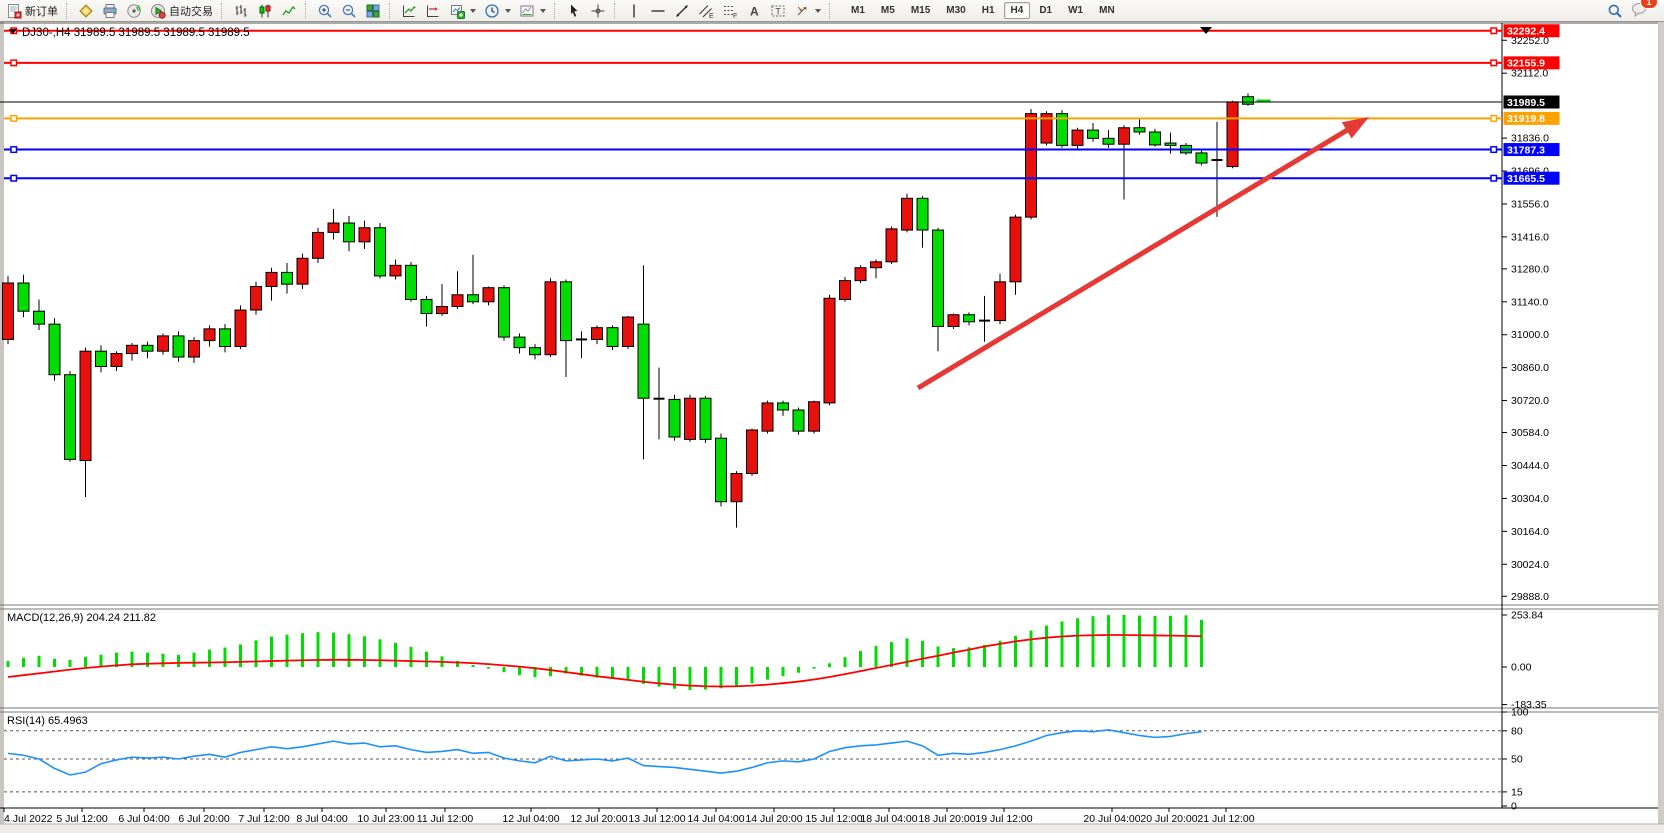 Image resolution: width=1664 pixels, height=833 pixels. What do you see at coordinates (1649, 5) in the screenshot?
I see `notification-badge: 1` at bounding box center [1649, 5].